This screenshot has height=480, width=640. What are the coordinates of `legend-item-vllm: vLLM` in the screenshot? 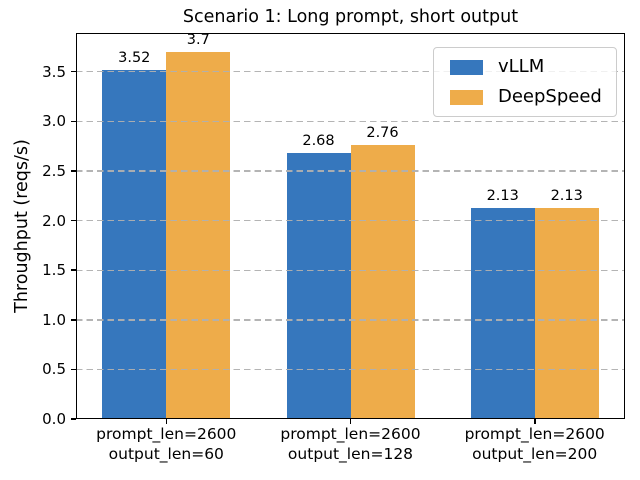 It's located at (526, 67).